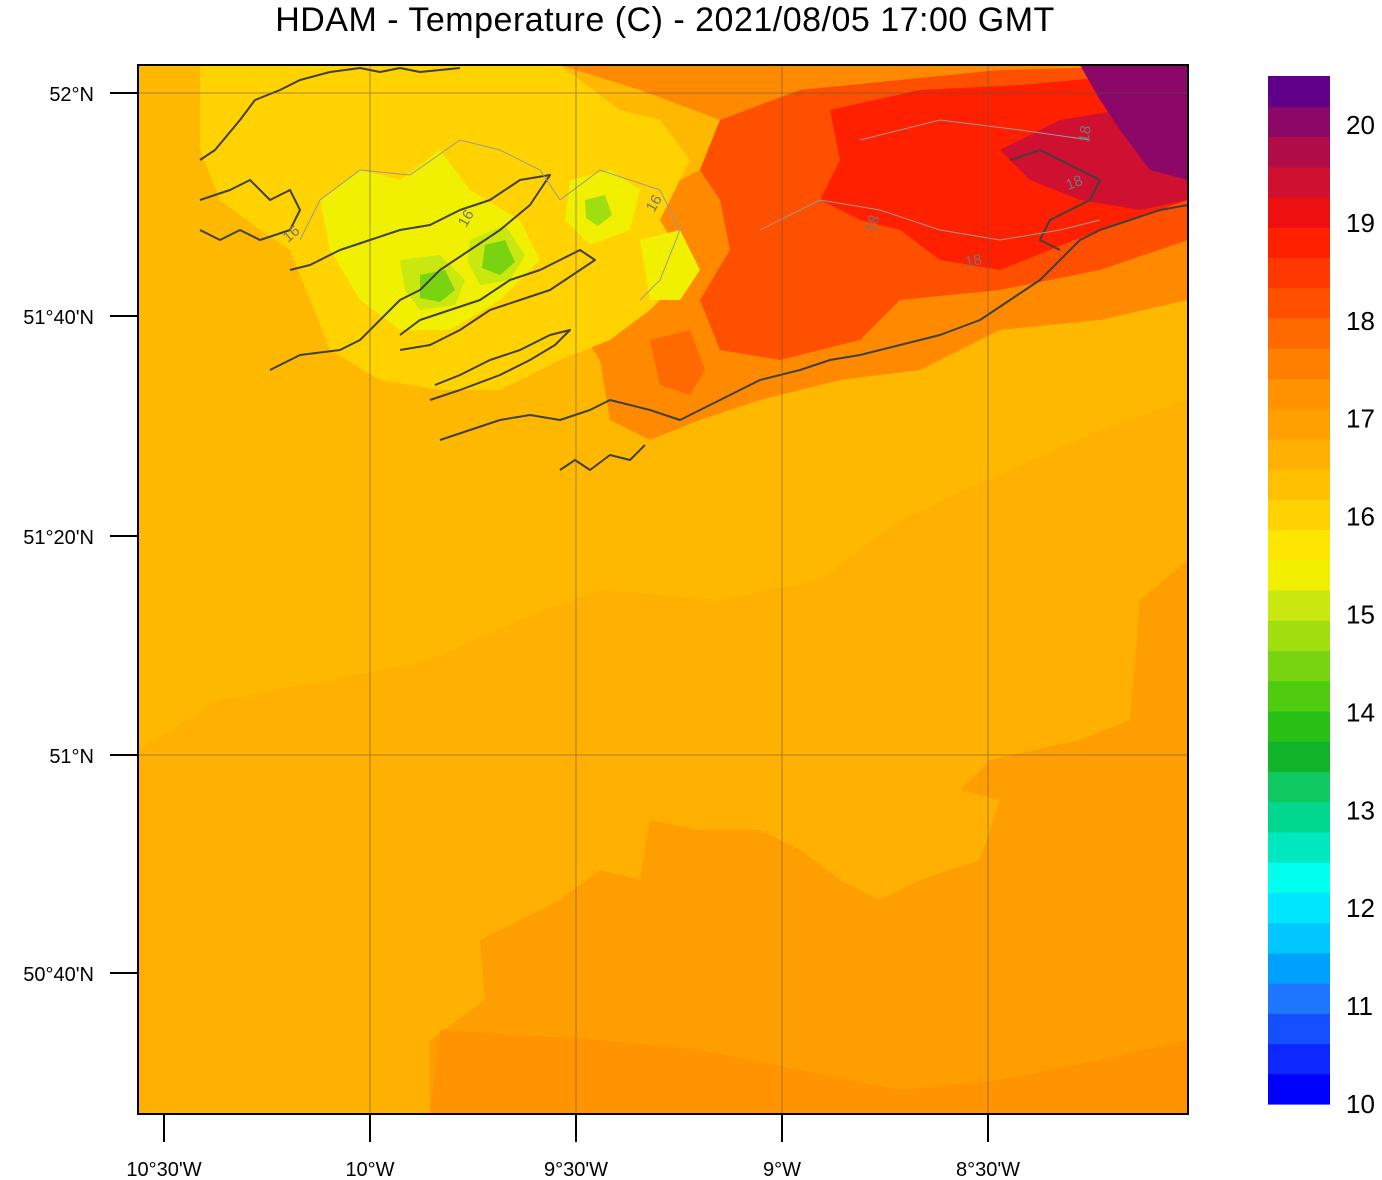  What do you see at coordinates (809, 1072) in the screenshot?
I see `field-warmer-sea-south` at bounding box center [809, 1072].